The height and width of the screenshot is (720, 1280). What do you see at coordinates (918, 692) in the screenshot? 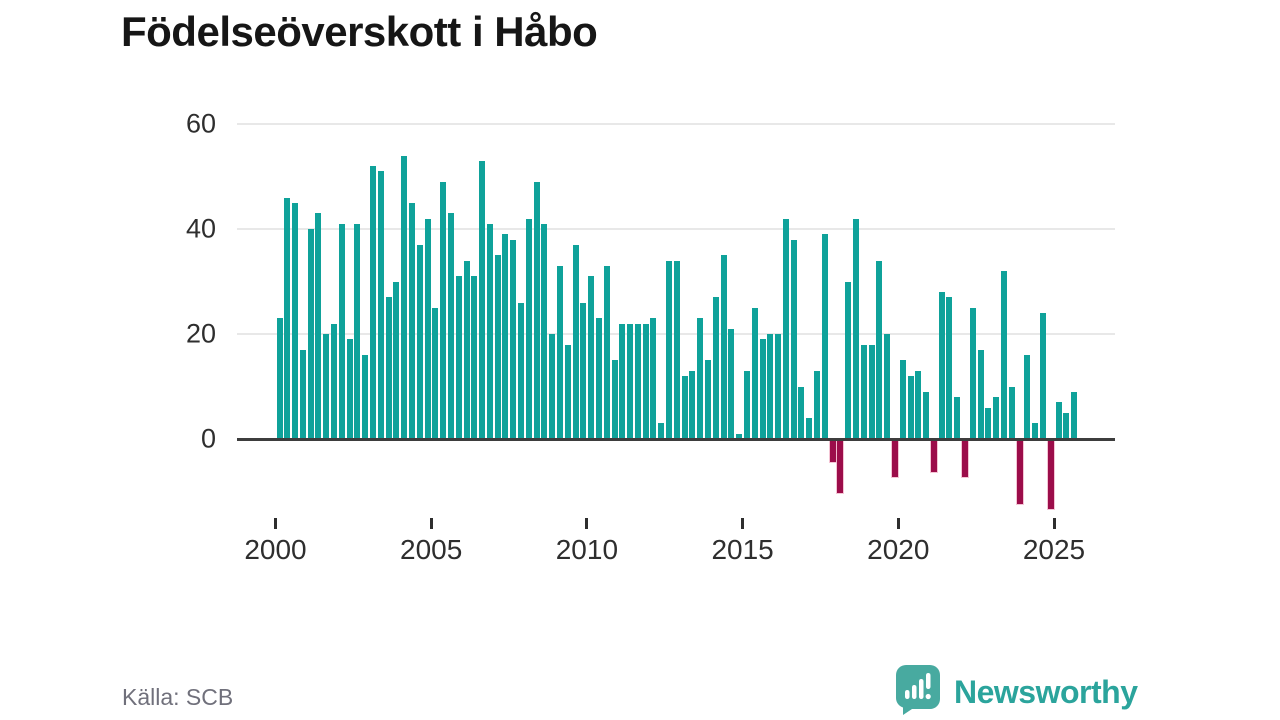
I see `newsworthy-logo-icon` at bounding box center [918, 692].